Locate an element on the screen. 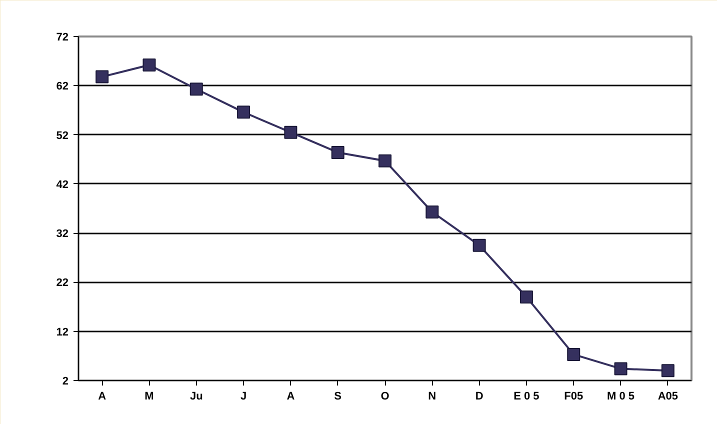 Image resolution: width=717 pixels, height=424 pixels. y-tick-label: 72 is located at coordinates (62, 38).